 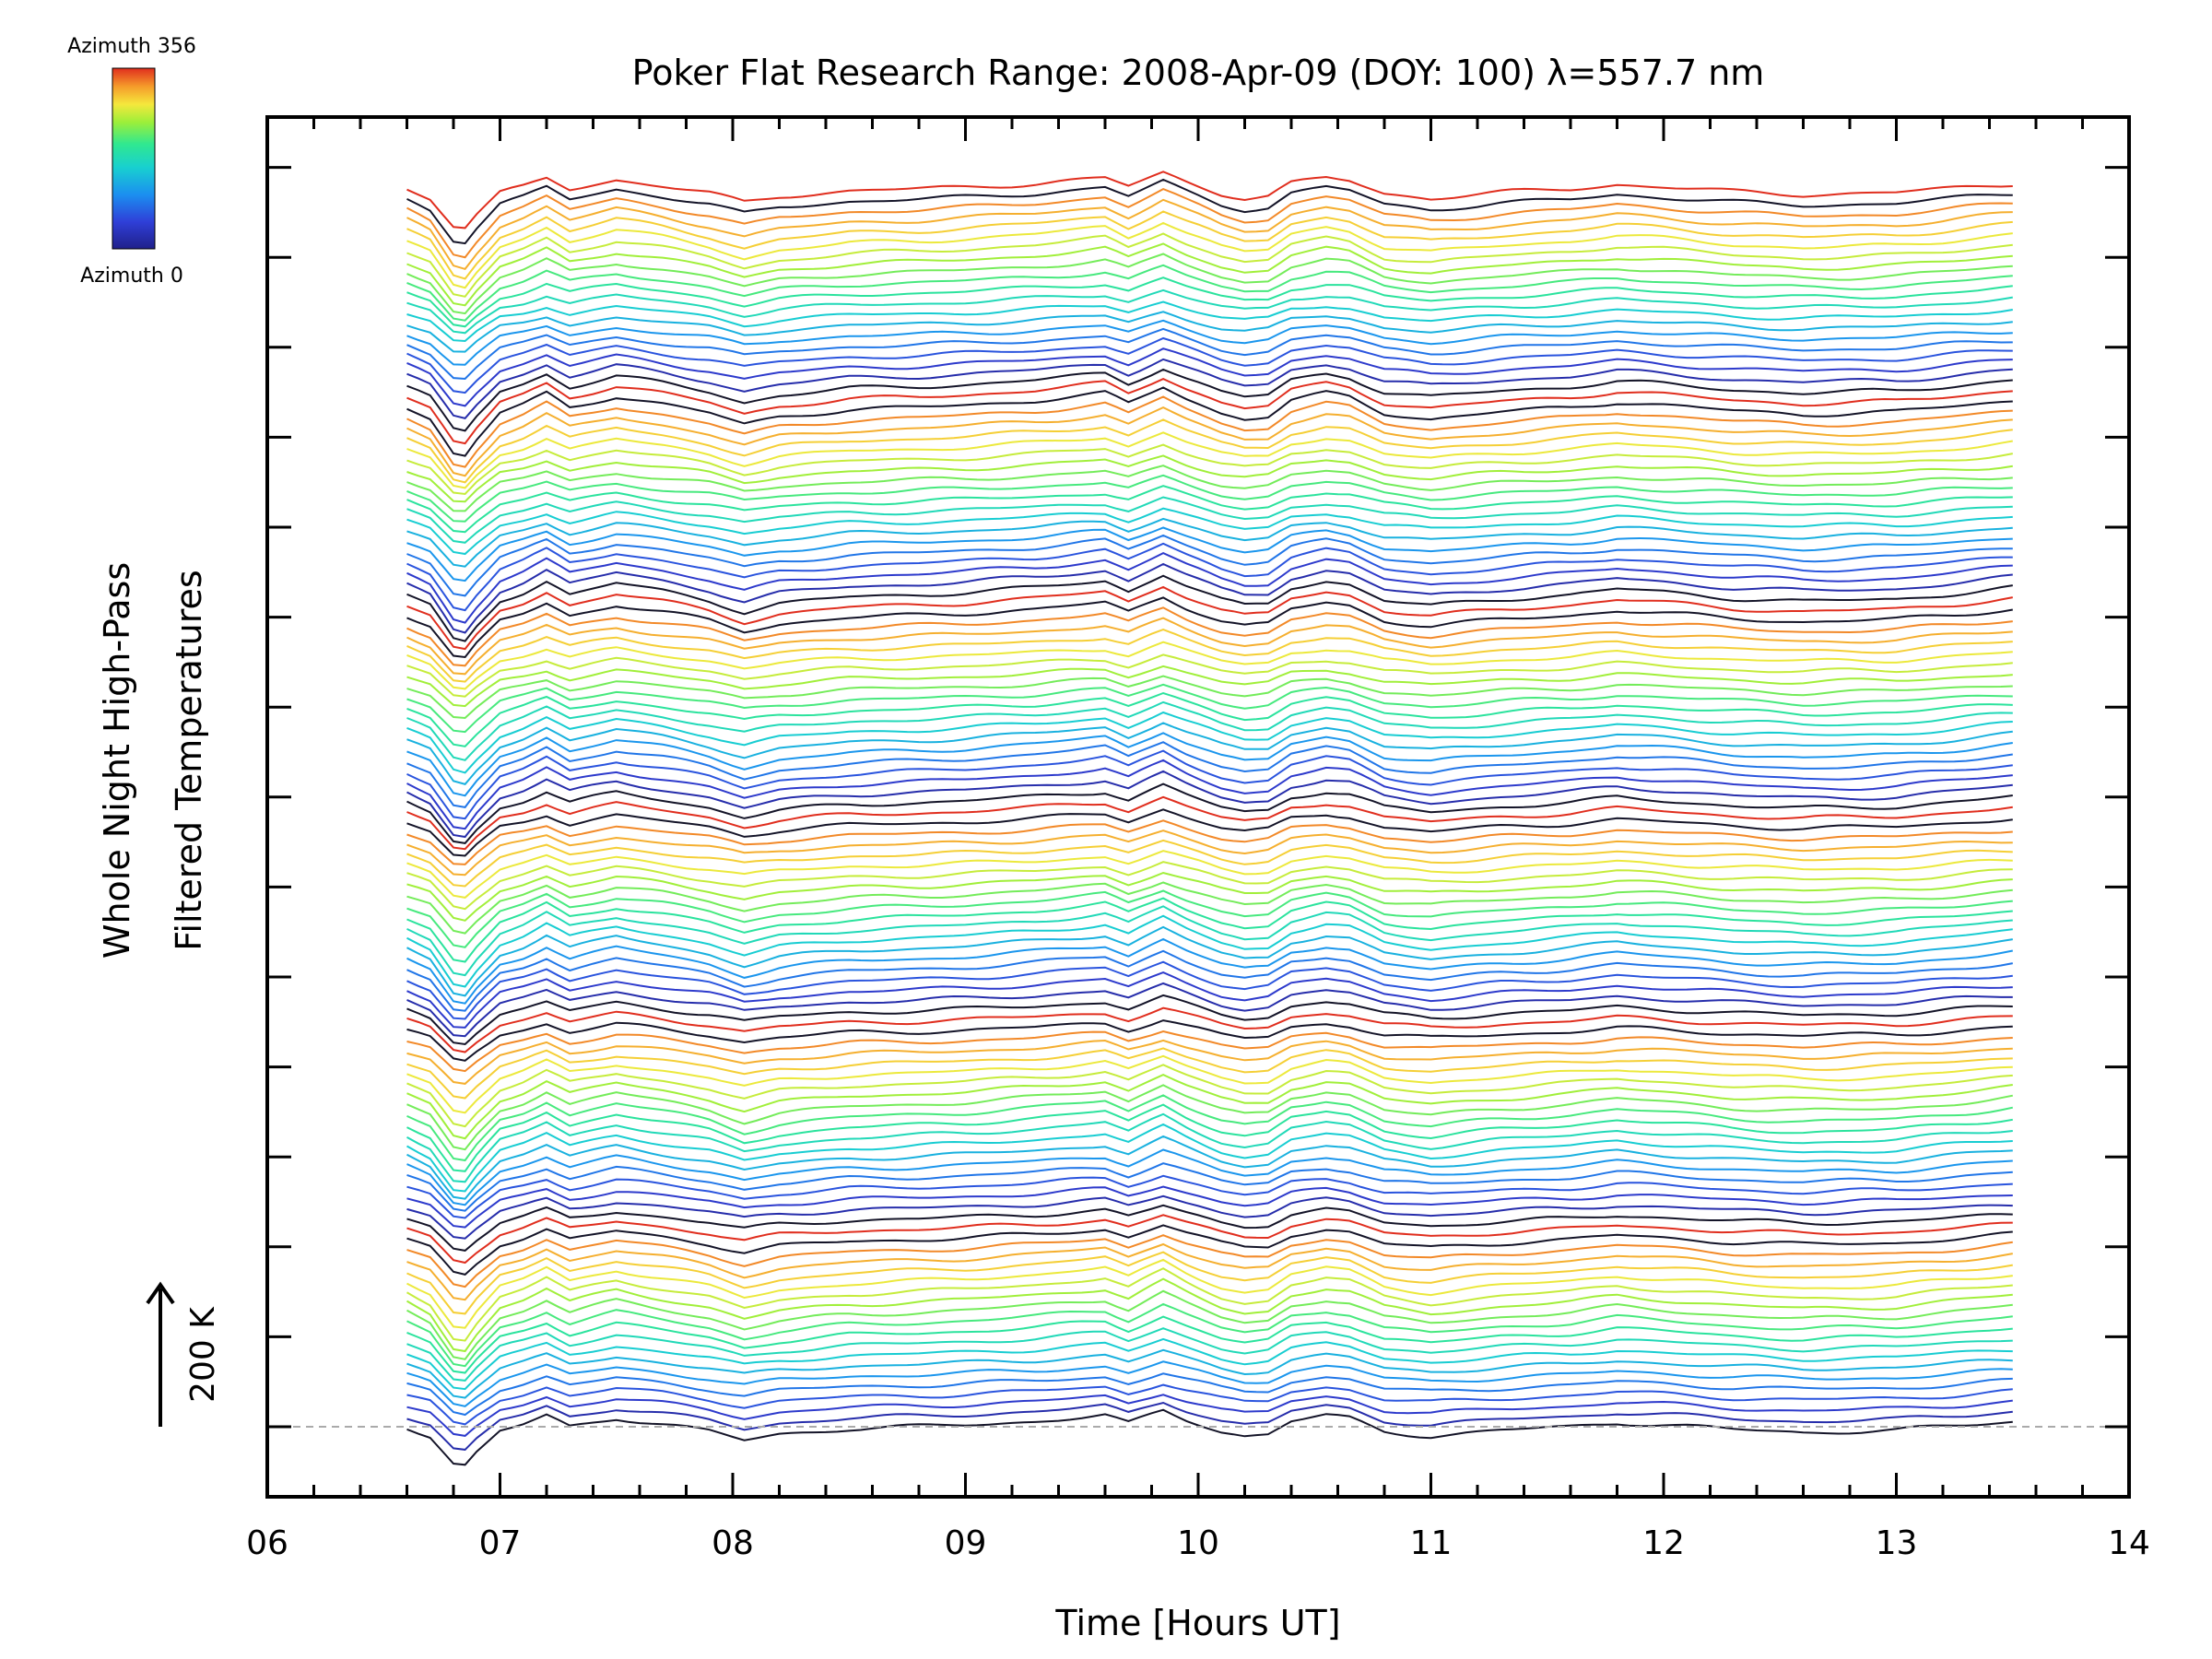 I want to click on x-tick-label: 12, so click(x=1663, y=1543).